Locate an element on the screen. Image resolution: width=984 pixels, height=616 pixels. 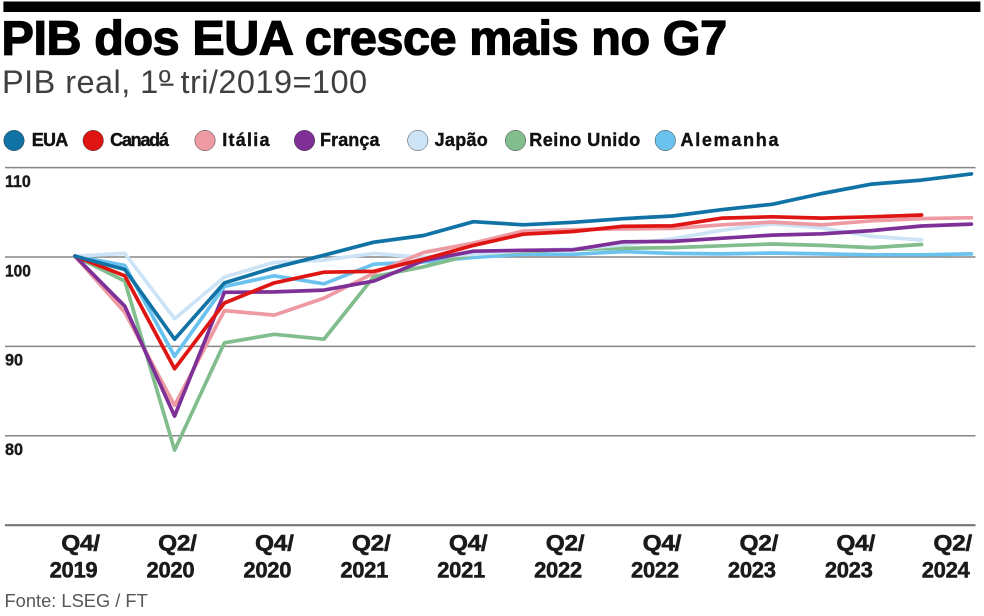
svg-text: 2019 is located at coordinates (74, 570).